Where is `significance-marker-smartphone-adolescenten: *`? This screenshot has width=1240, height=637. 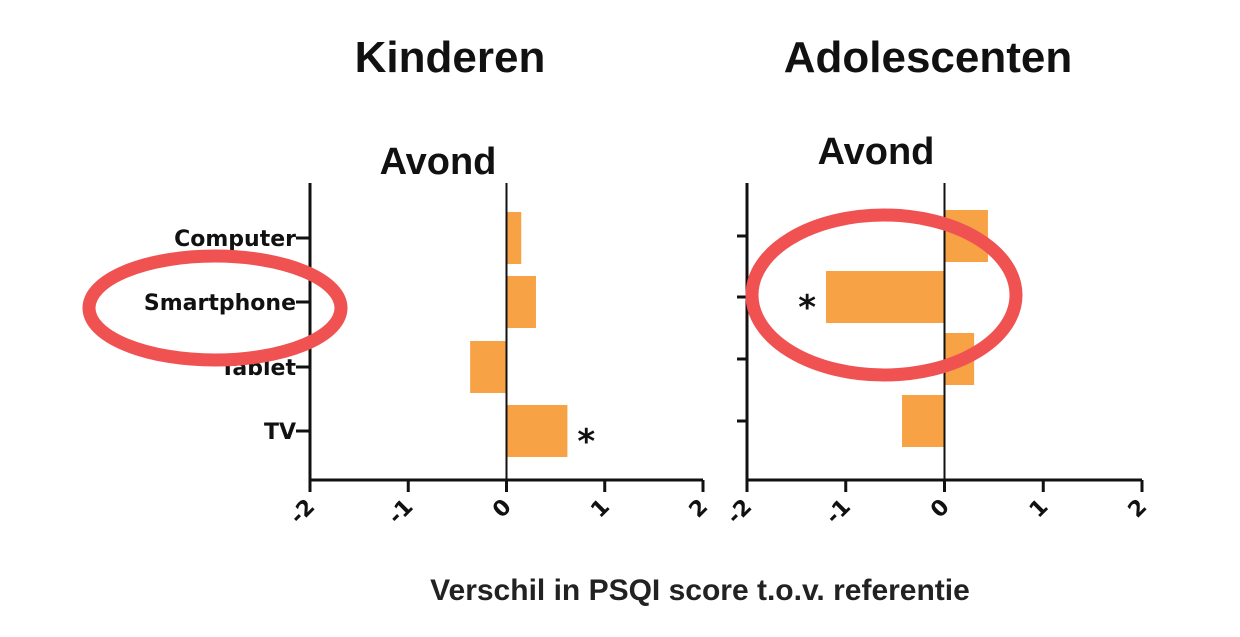 significance-marker-smartphone-adolescenten: * is located at coordinates (807, 308).